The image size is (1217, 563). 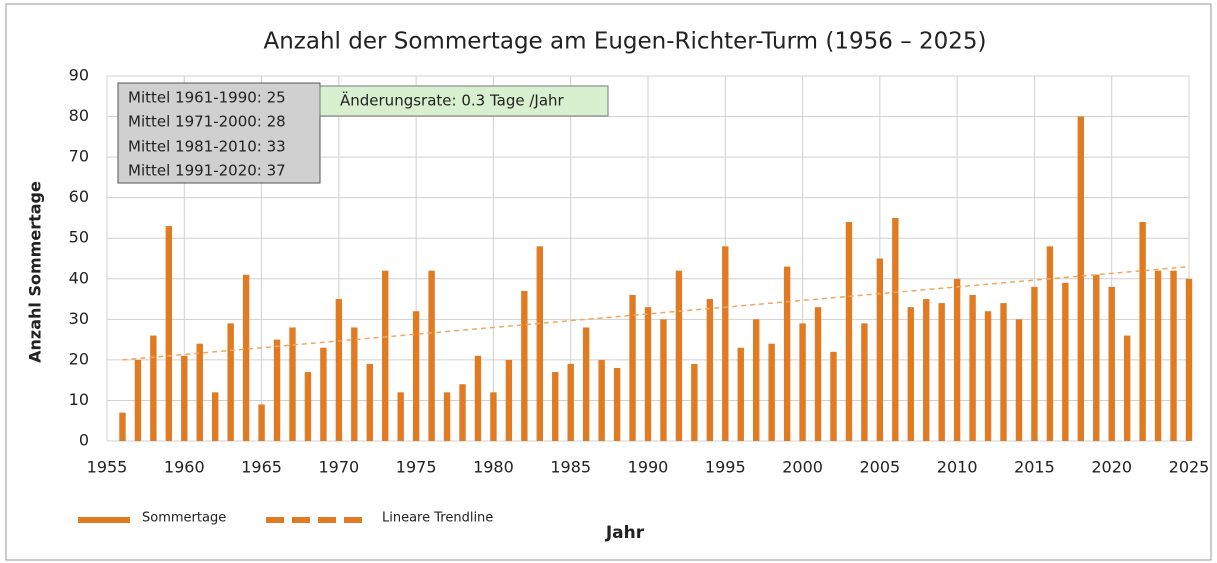 What do you see at coordinates (79, 196) in the screenshot?
I see `y-tick-label: 60` at bounding box center [79, 196].